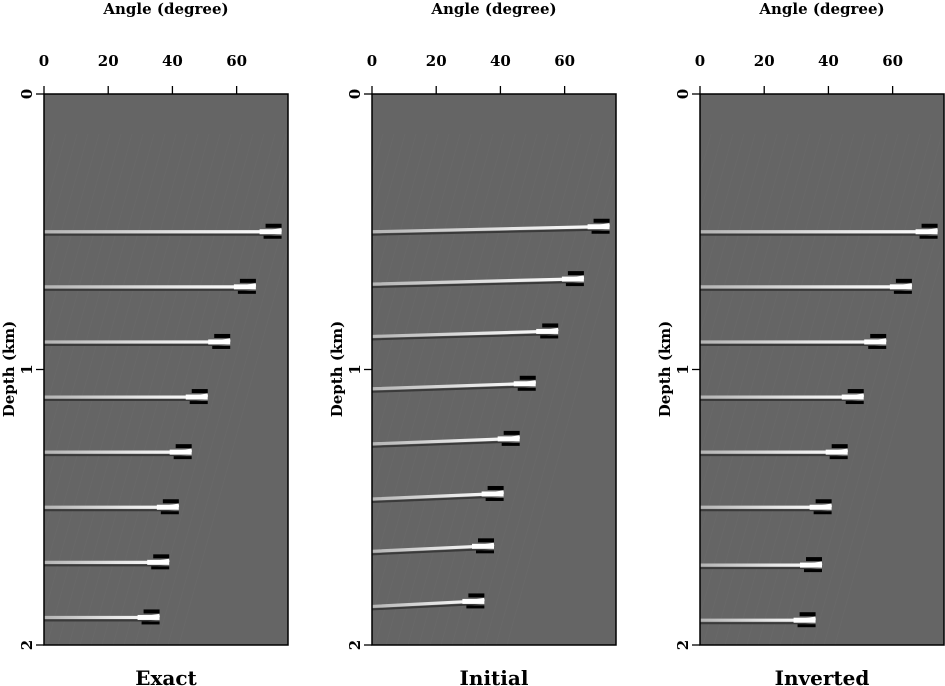 The height and width of the screenshot is (686, 945). I want to click on x-tick-label: 20, so click(436, 61).